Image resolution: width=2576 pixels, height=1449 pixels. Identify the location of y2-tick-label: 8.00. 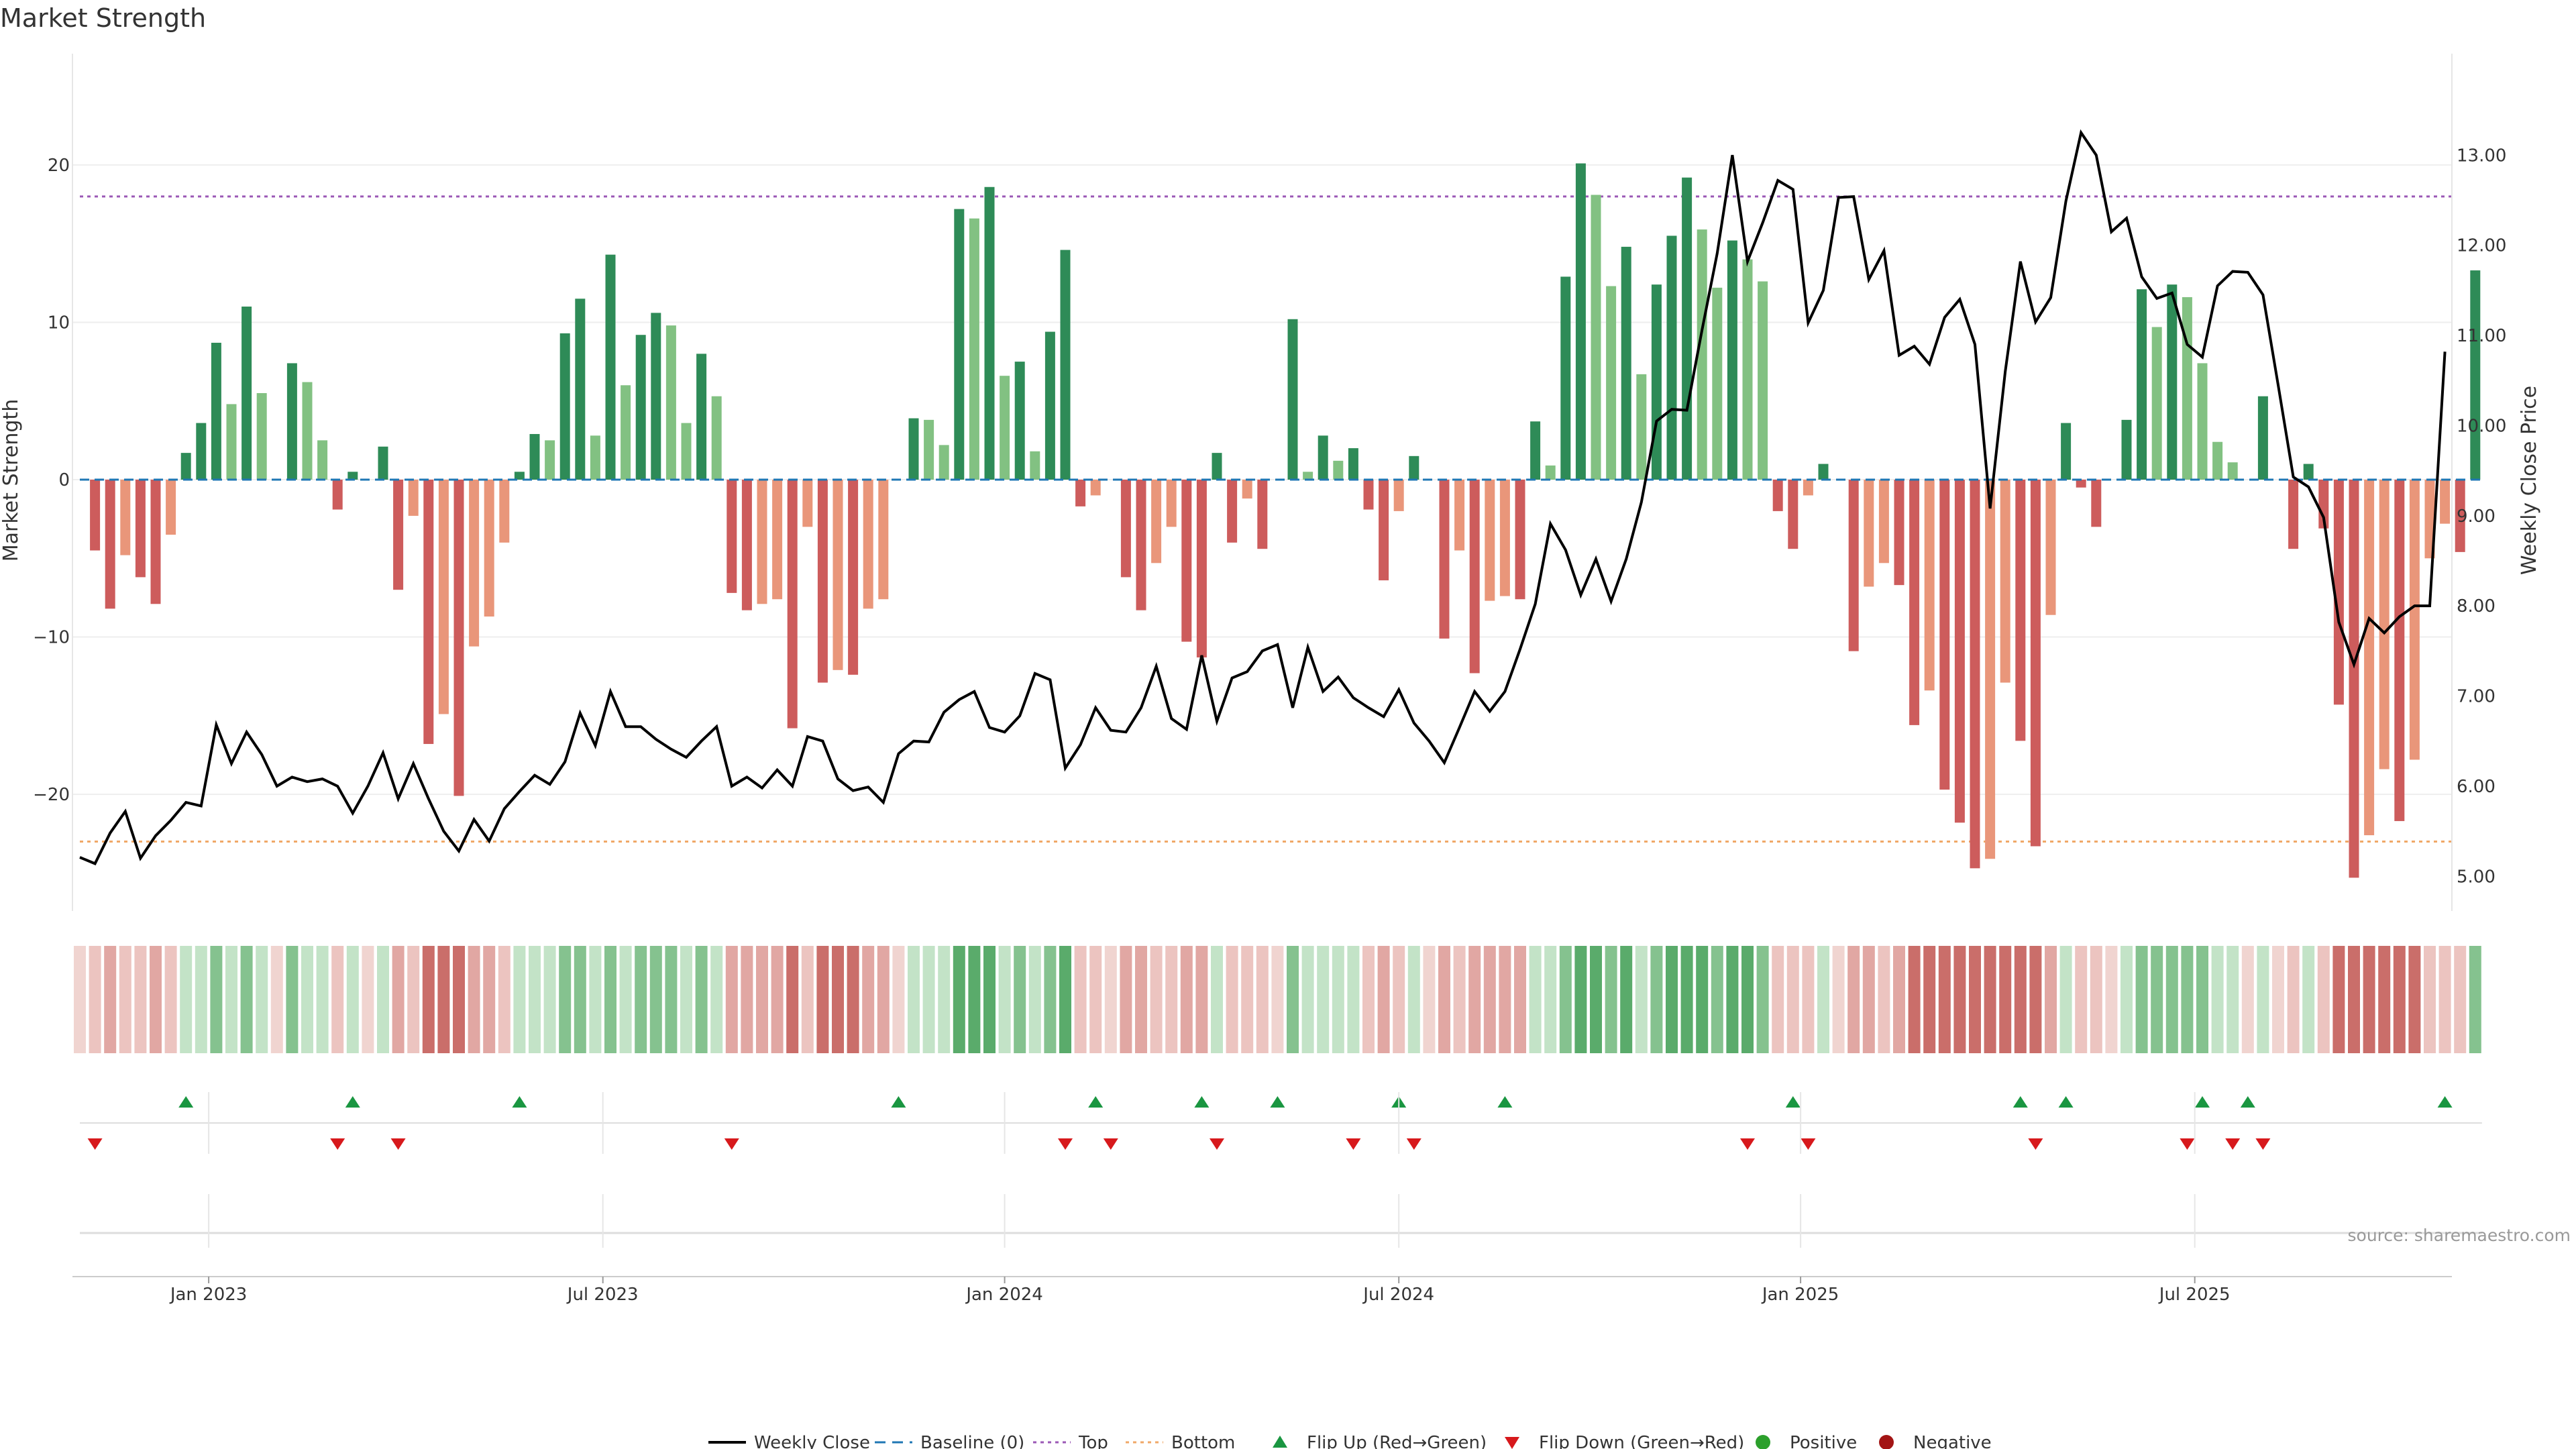
(2476, 606).